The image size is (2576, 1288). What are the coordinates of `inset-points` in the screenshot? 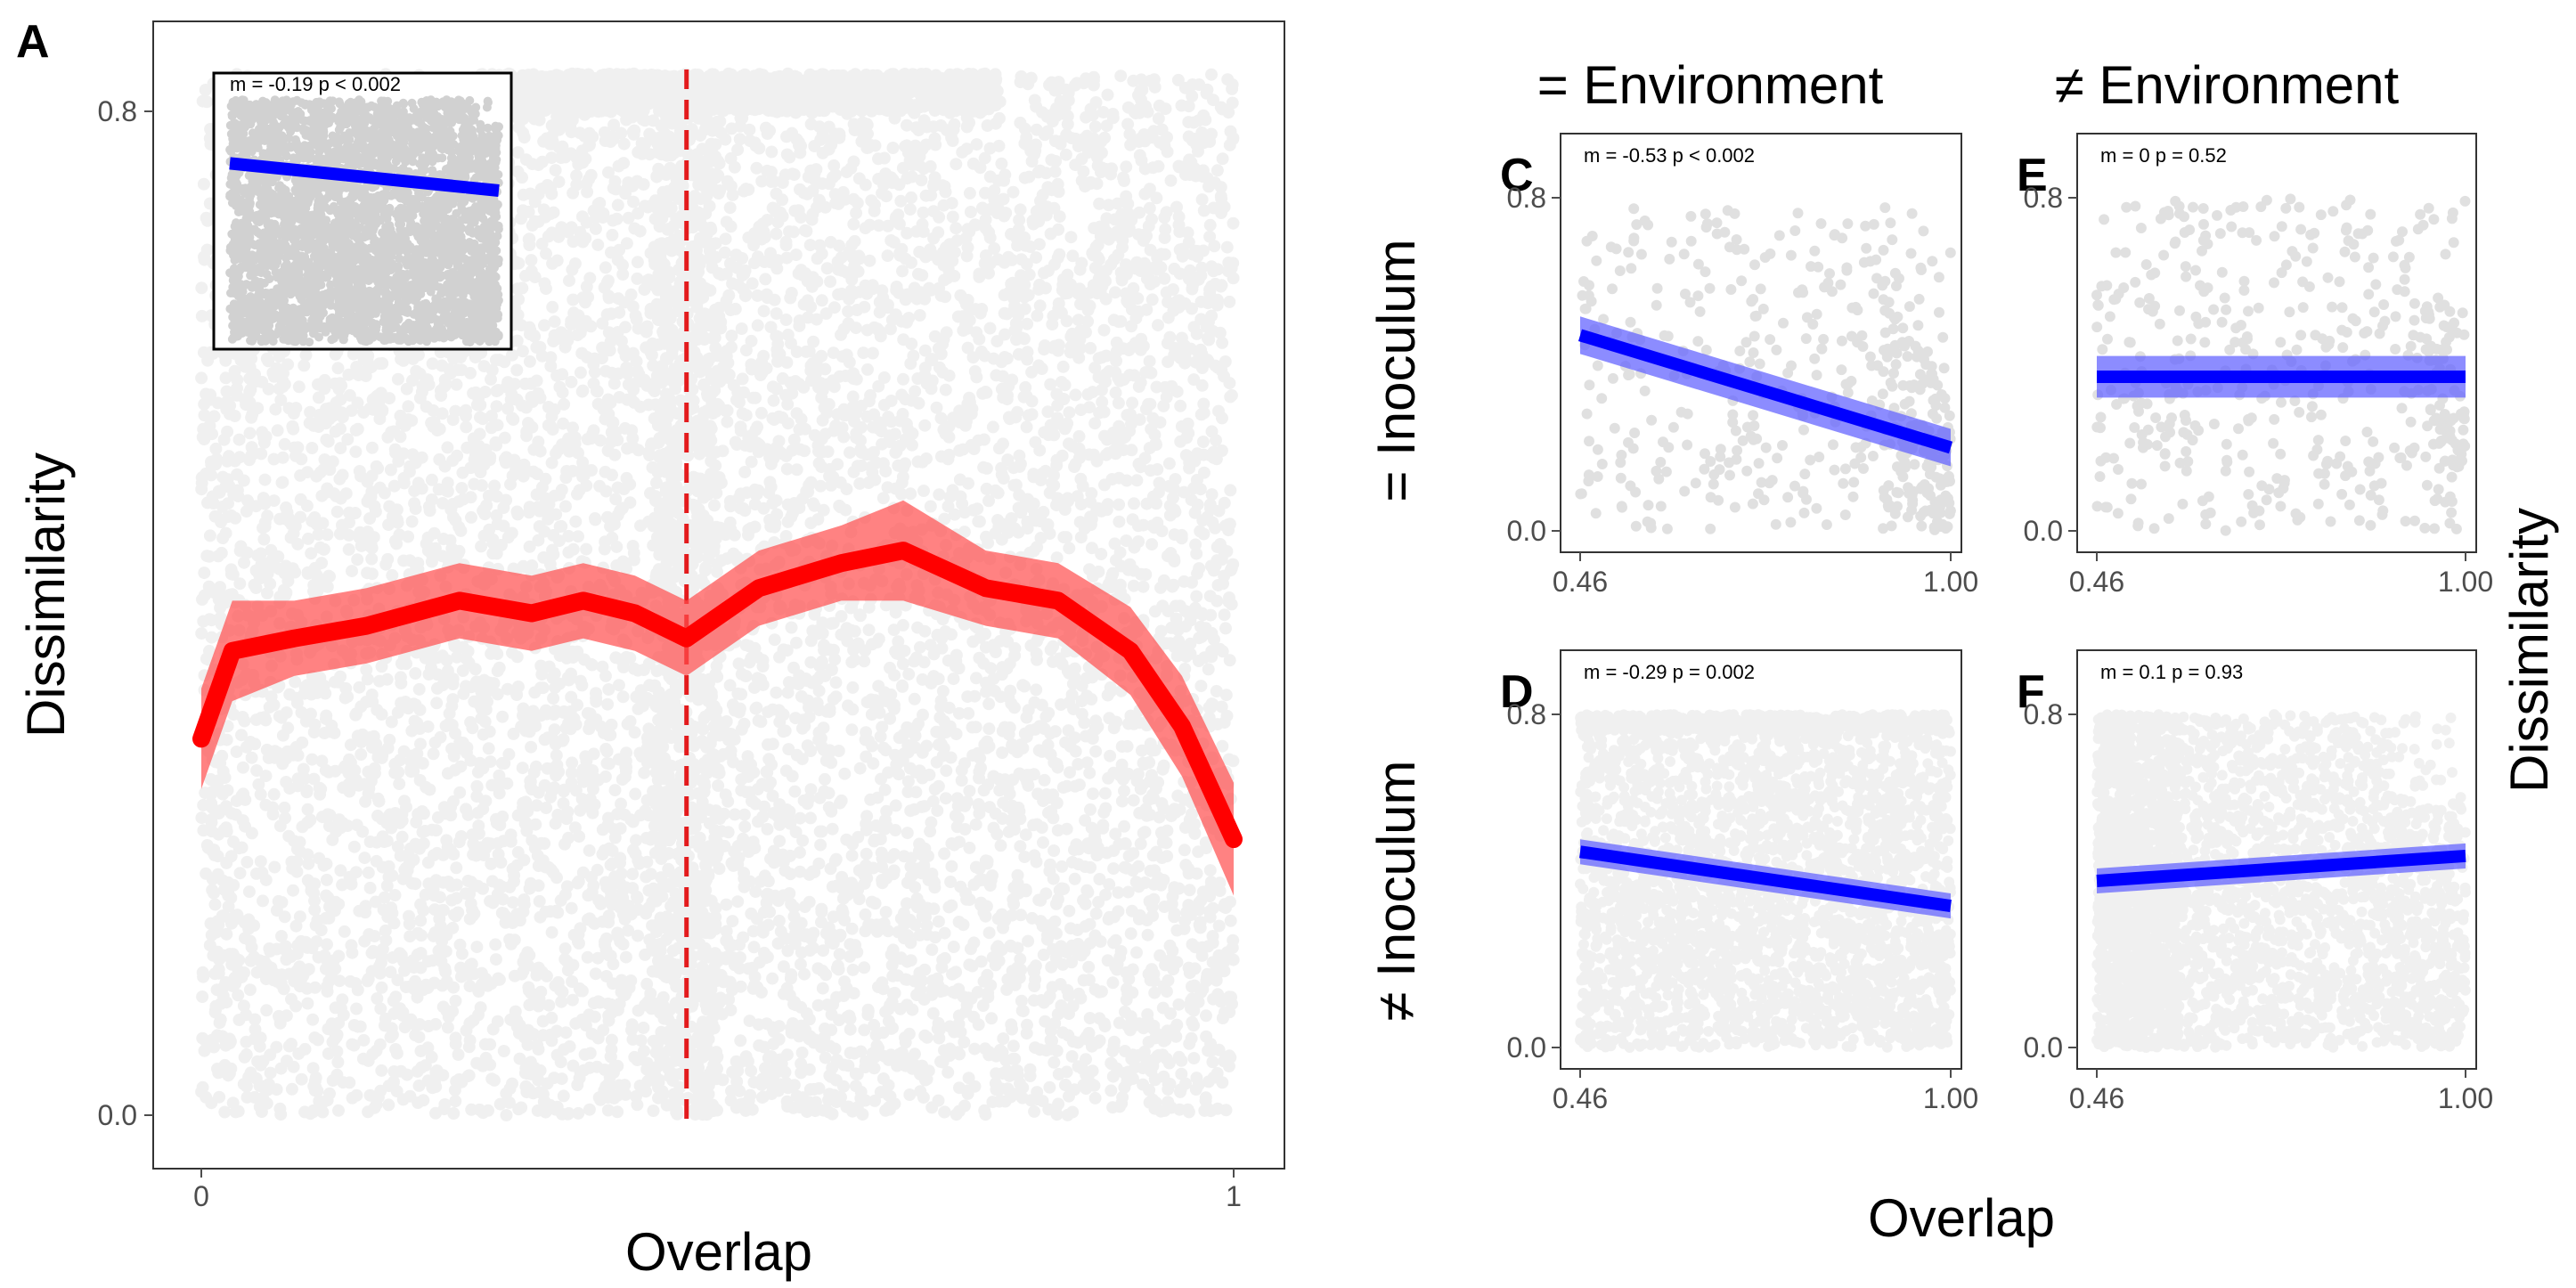 It's located at (364, 221).